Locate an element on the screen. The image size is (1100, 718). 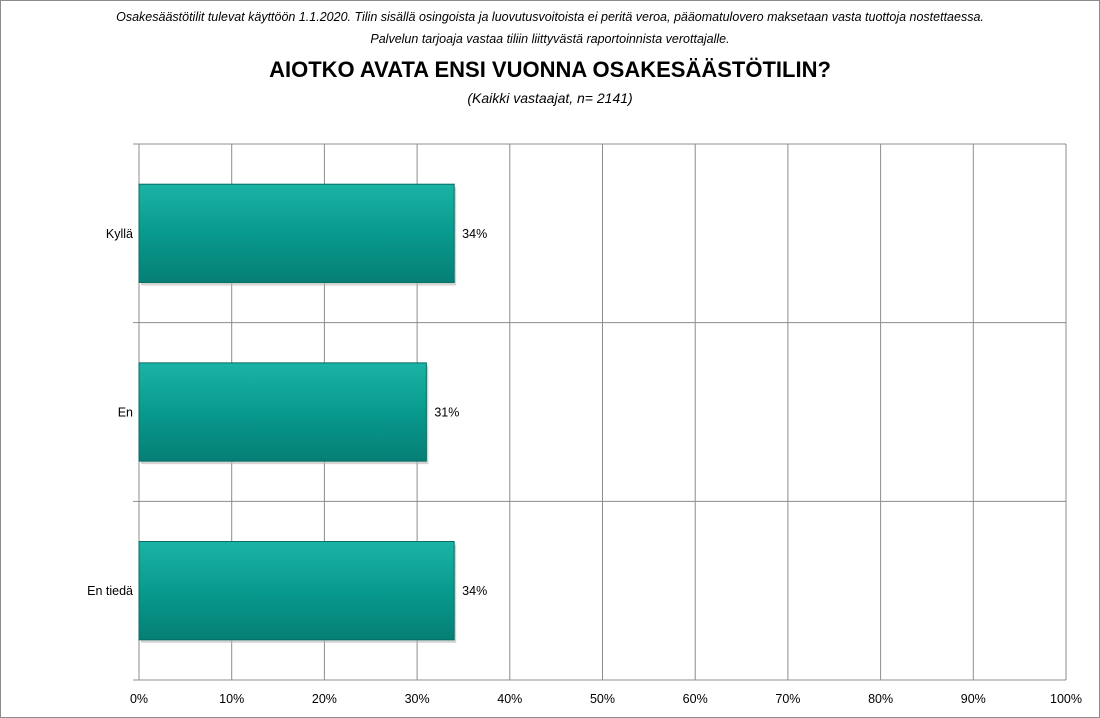
x-tick-label: 60% is located at coordinates (695, 699).